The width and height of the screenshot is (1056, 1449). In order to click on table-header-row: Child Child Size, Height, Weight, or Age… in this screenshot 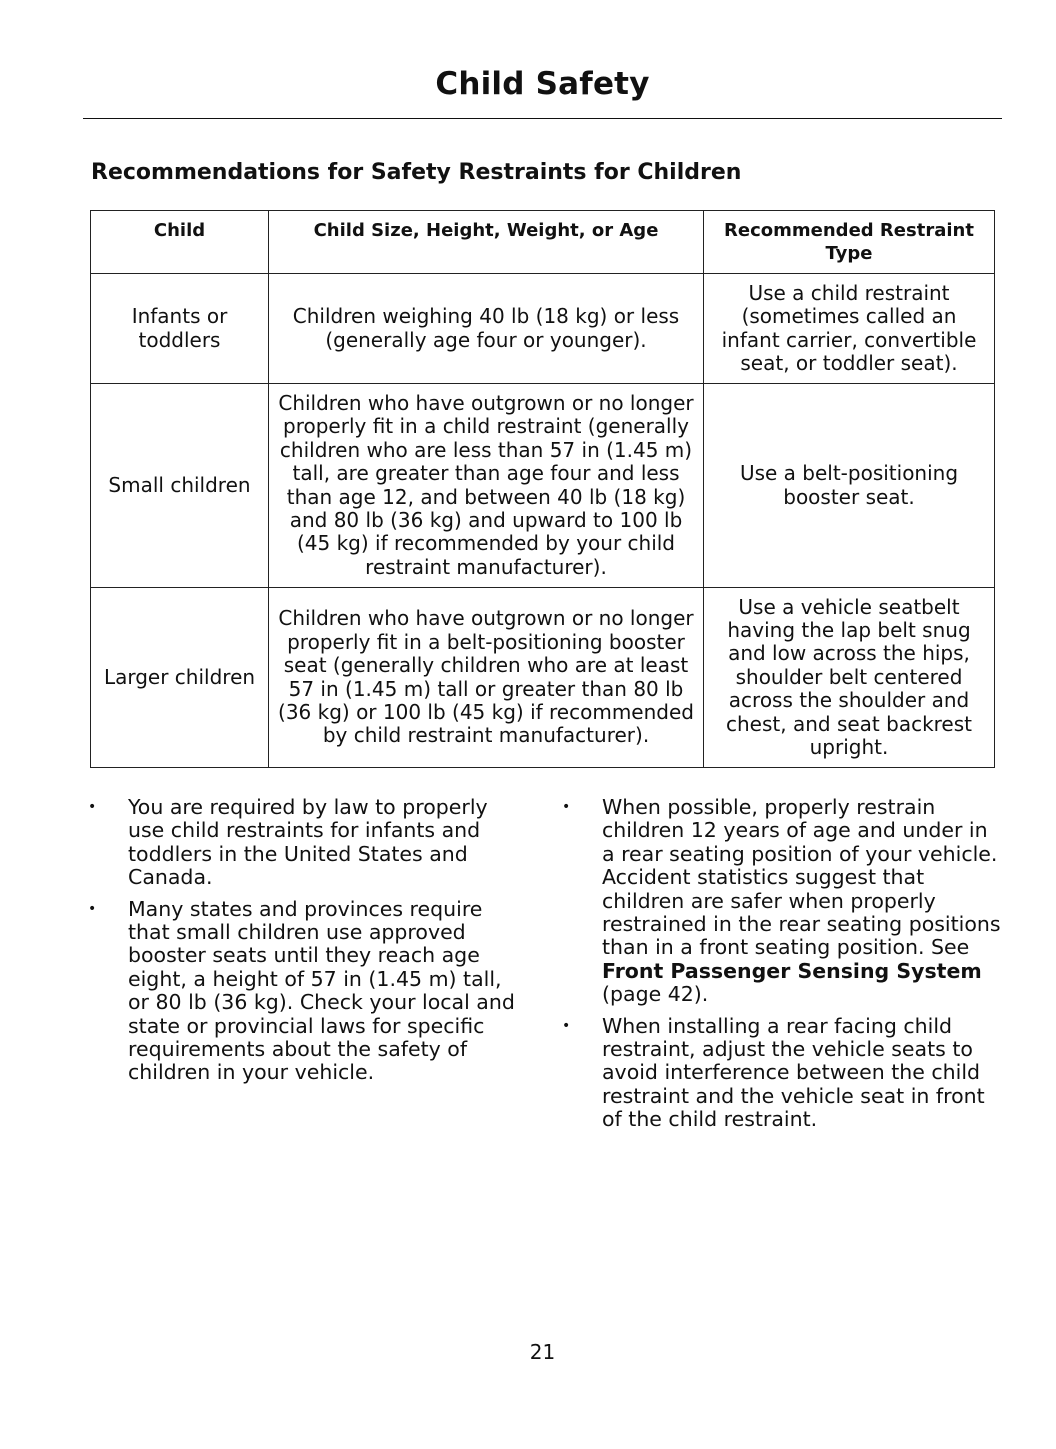, I will do `click(542, 242)`.